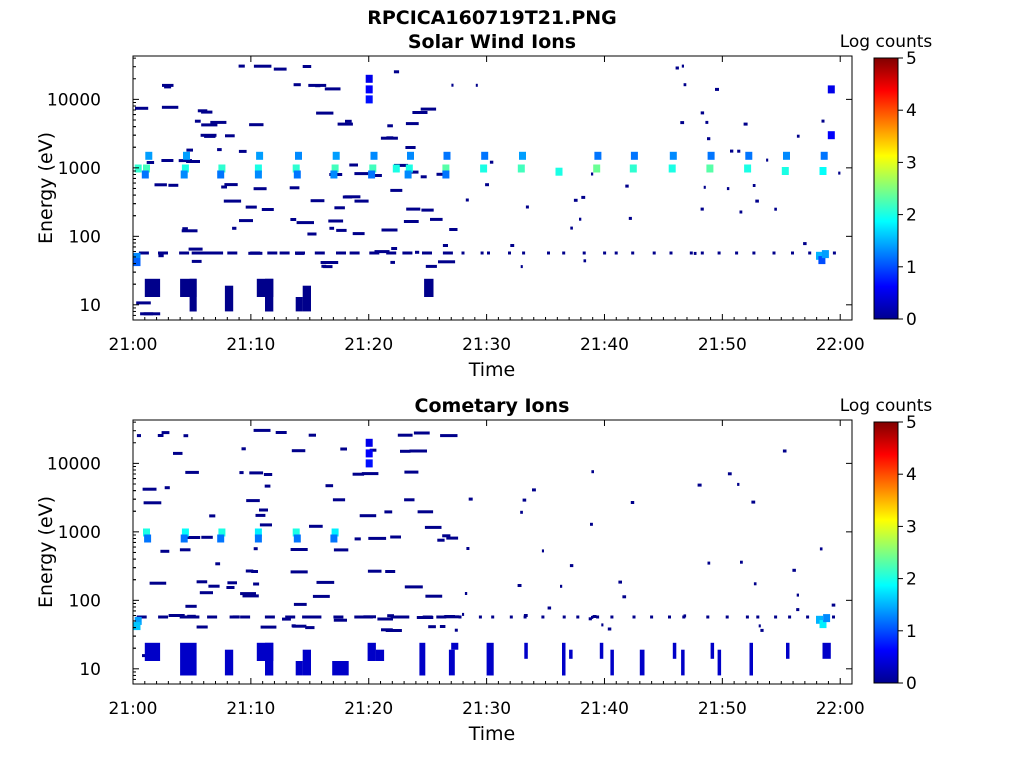  Describe the element at coordinates (722, 709) in the screenshot. I see `cometary-x-tick-label: 21:50` at that location.